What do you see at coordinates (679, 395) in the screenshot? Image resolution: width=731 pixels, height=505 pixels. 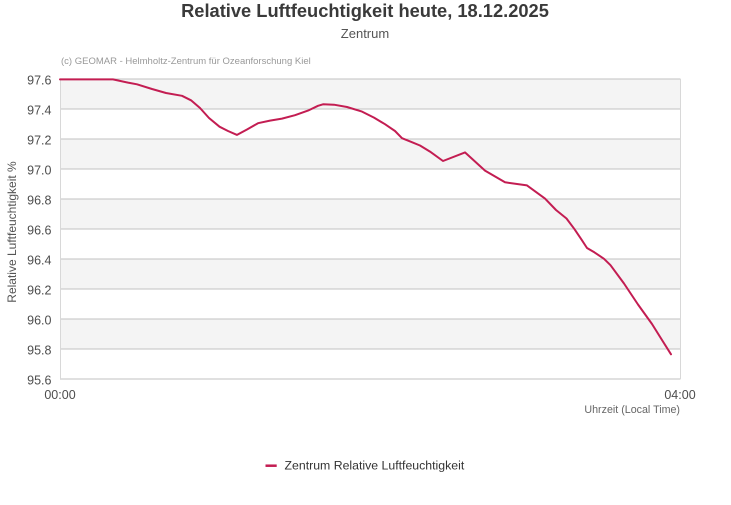 I see `svg-text: 04:00` at bounding box center [679, 395].